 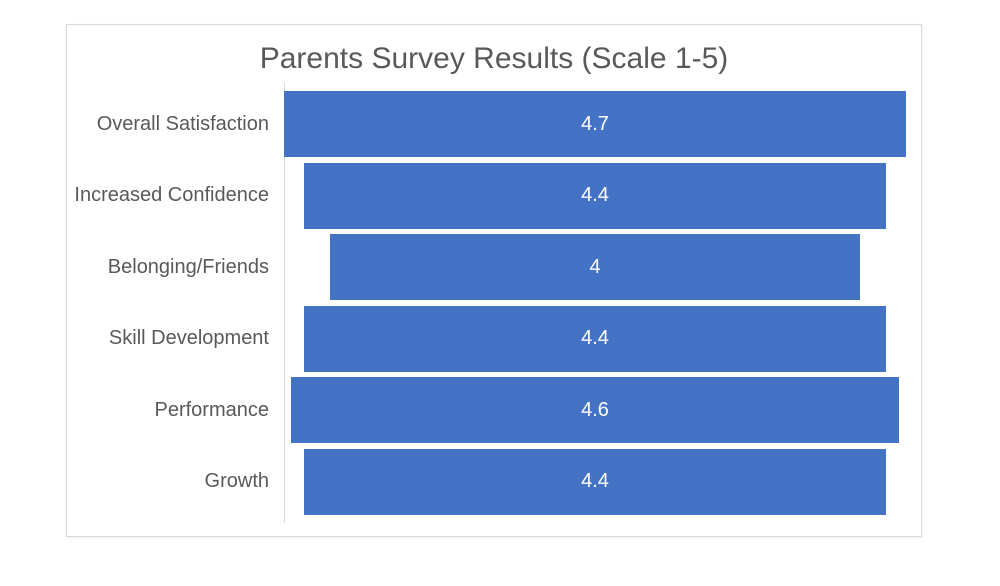 I want to click on data-label: 4, so click(x=595, y=266).